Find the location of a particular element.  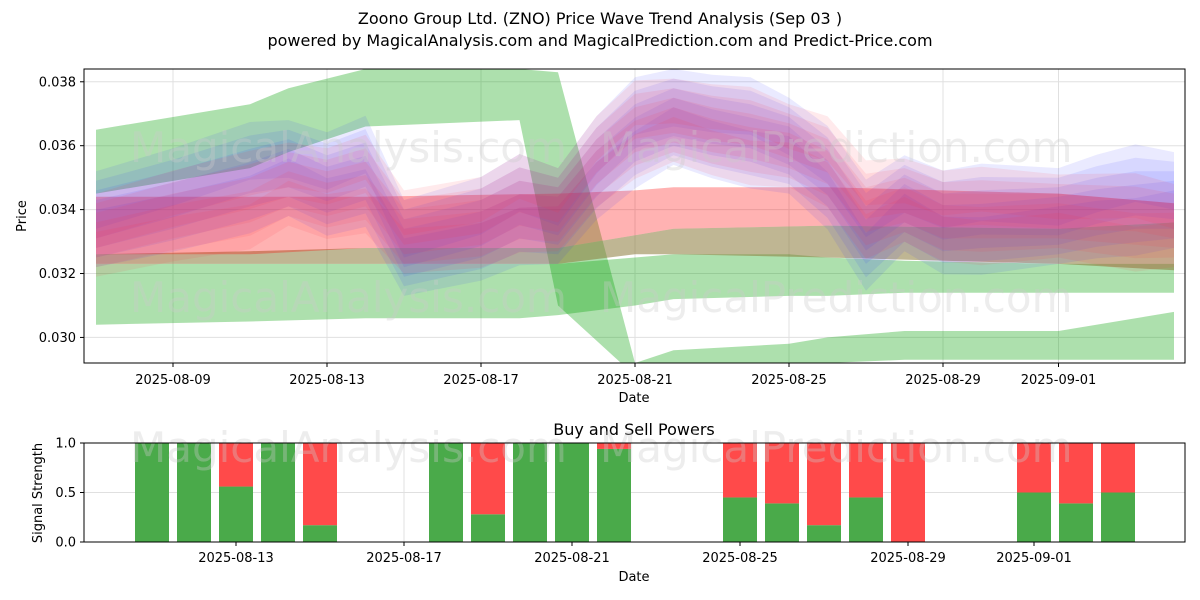

price-y-tick-label: 0.030 is located at coordinates (57, 338).